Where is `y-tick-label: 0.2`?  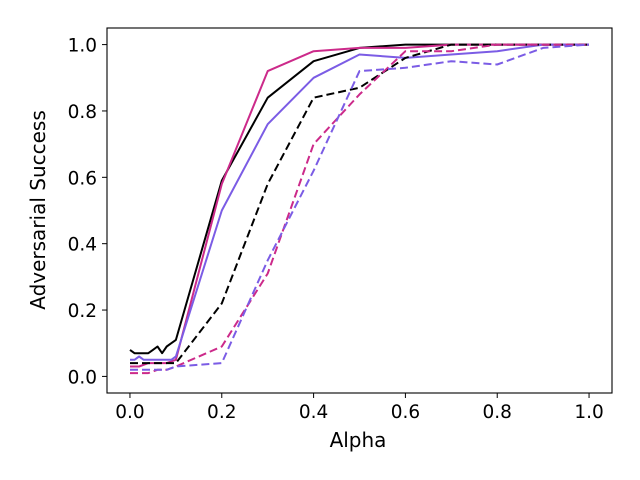 y-tick-label: 0.2 is located at coordinates (82, 311).